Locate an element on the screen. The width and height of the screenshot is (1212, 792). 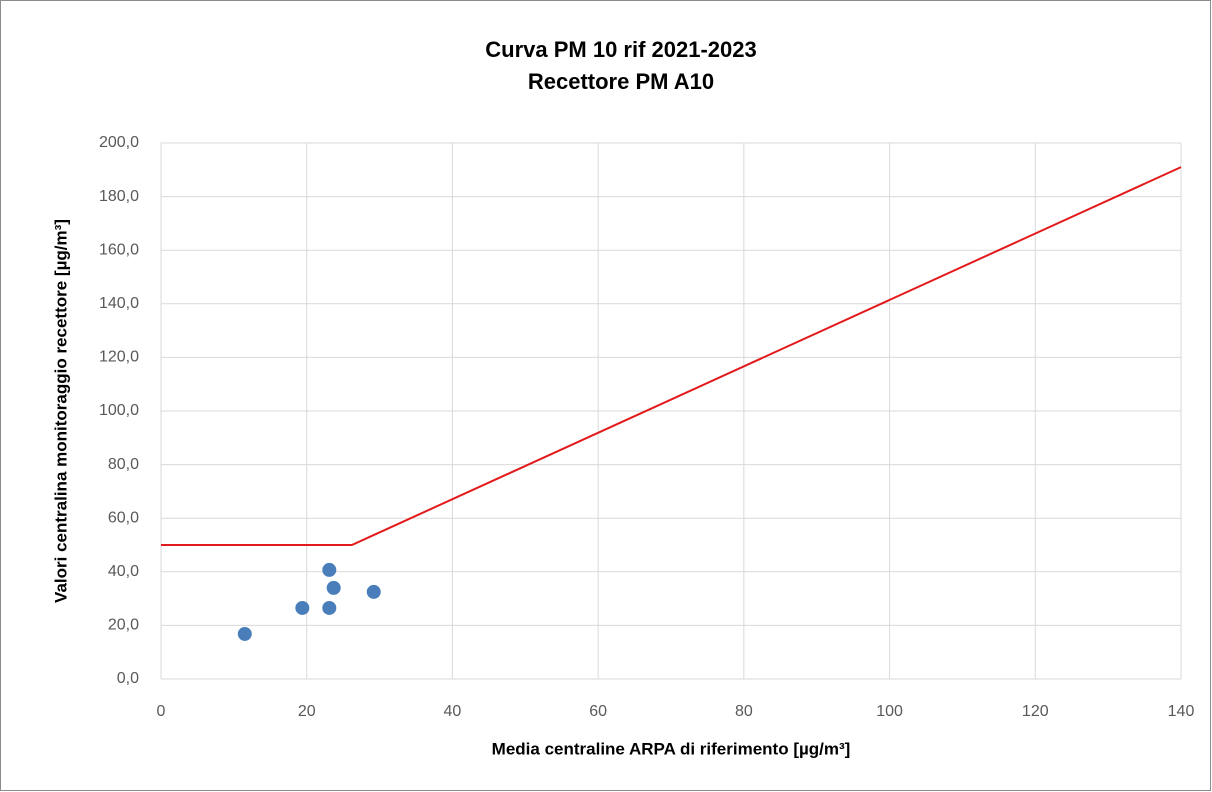
chart-subtitle: Recettore PM A10 is located at coordinates (621, 81).